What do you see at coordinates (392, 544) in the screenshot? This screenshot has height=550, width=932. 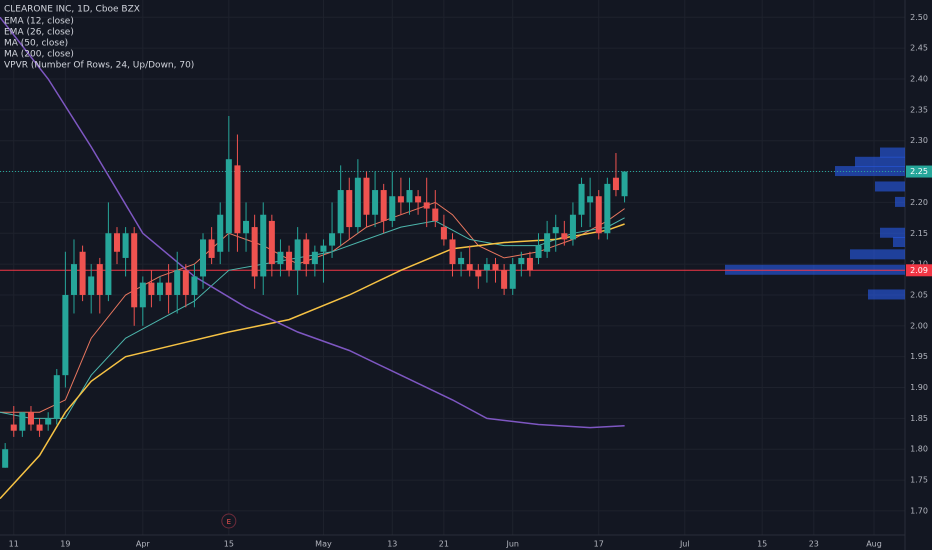 I see `x-tick-label: 13` at bounding box center [392, 544].